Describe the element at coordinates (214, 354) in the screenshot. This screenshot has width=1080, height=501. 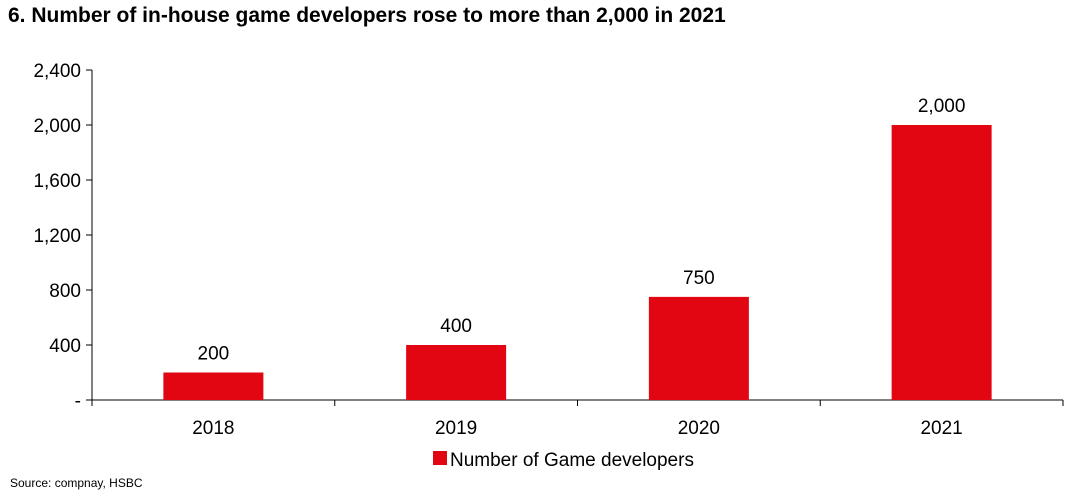
I see `data-label-2018: 200` at that location.